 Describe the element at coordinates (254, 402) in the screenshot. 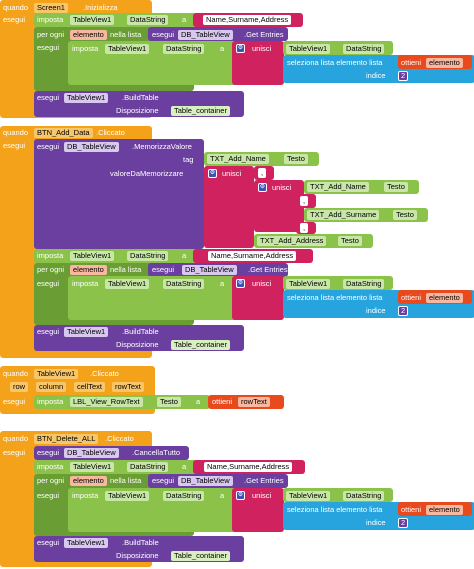

I see `variable-dropdown: rowText` at that location.